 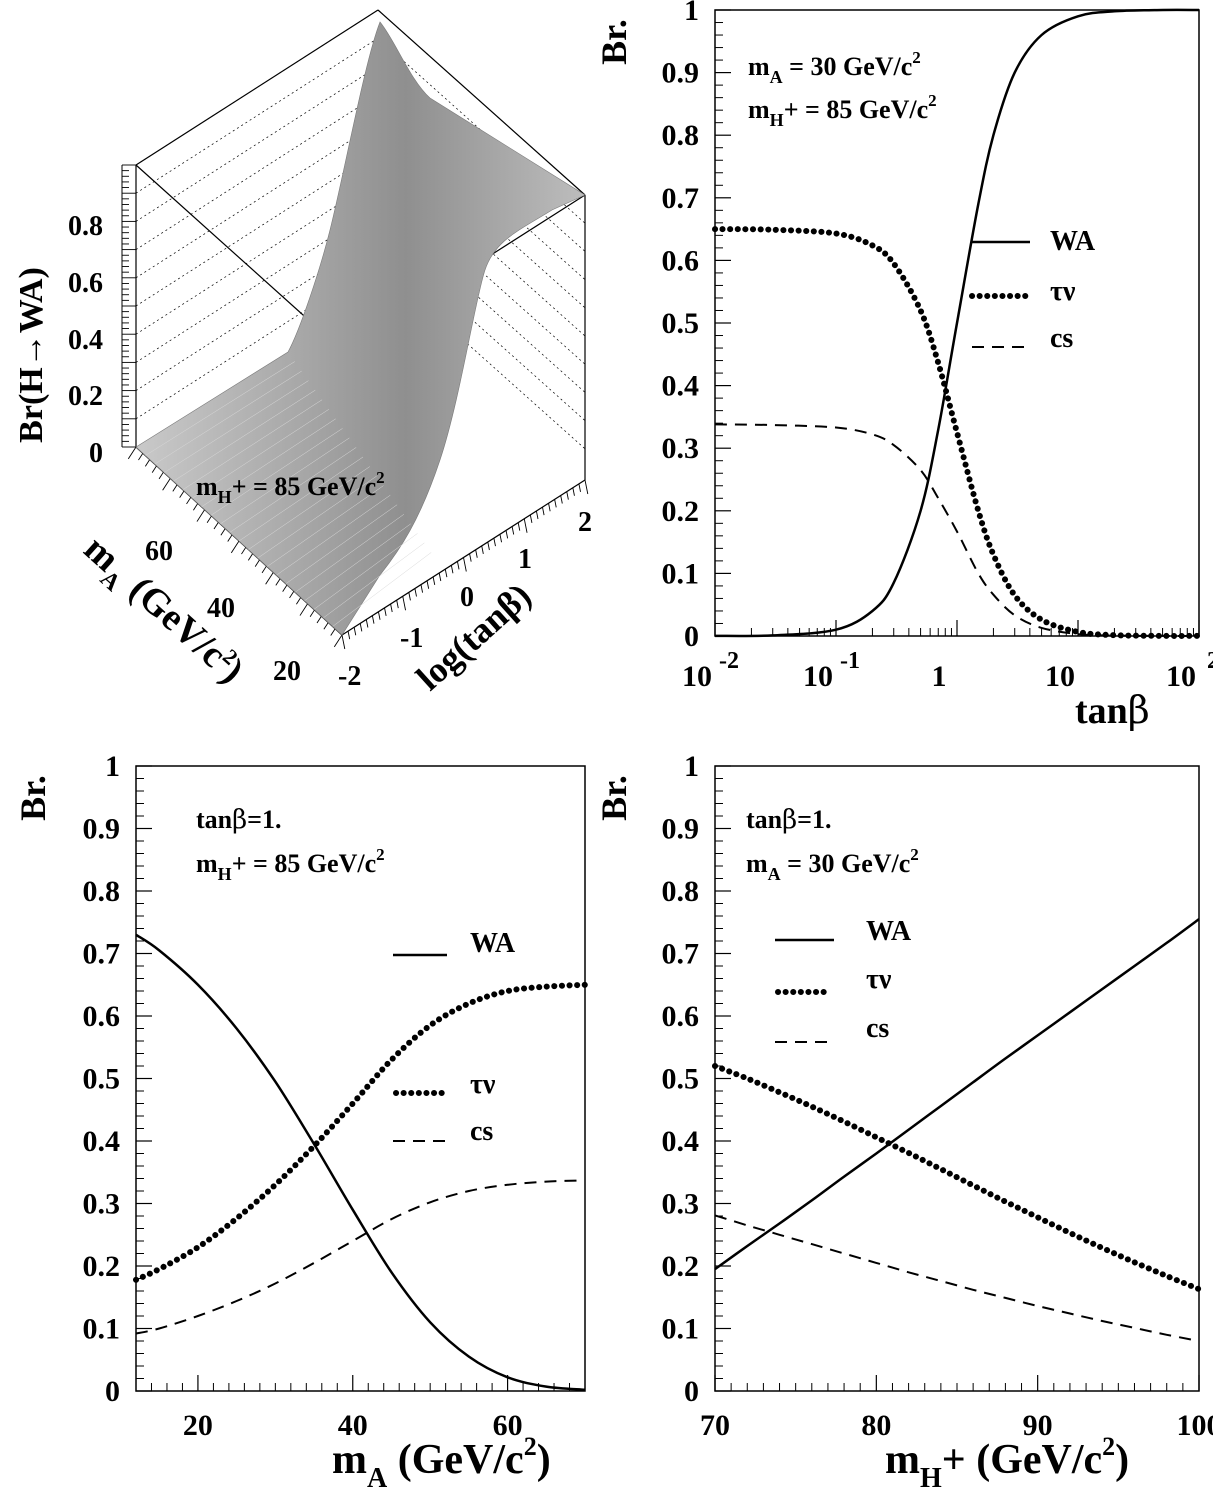 What do you see at coordinates (481, 102) in the screenshot?
I see `surface-gridline` at bounding box center [481, 102].